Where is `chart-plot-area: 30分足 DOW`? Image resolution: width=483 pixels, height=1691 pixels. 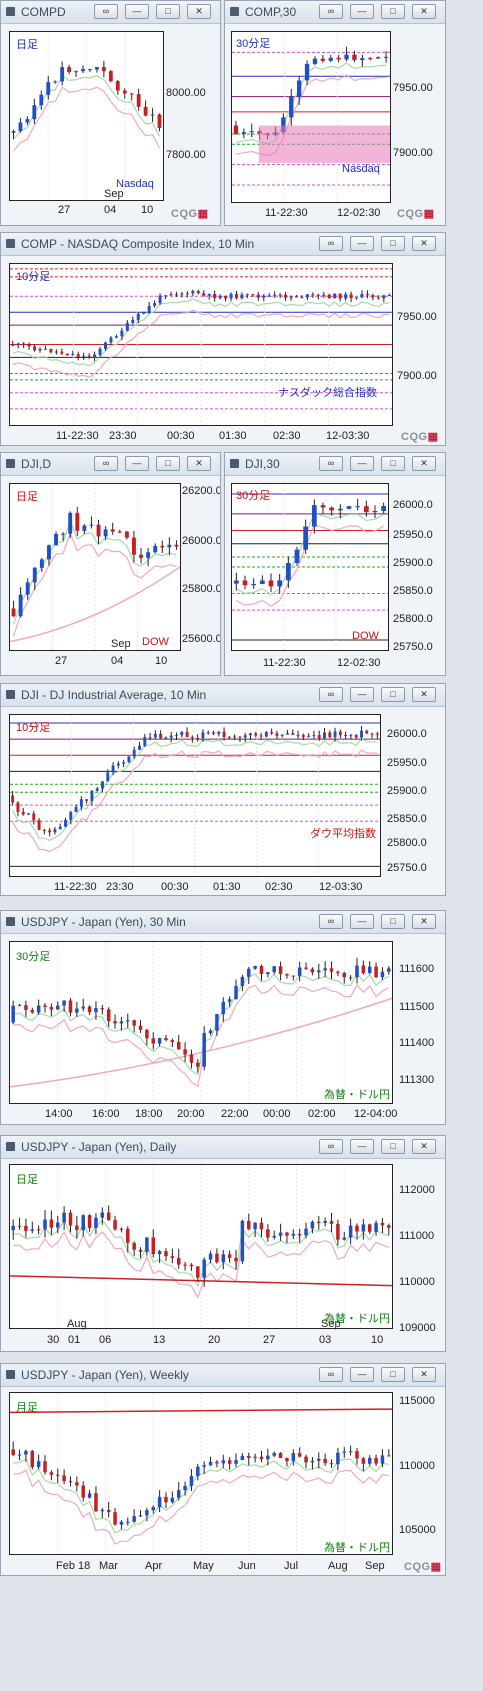 chart-plot-area: 30分足 DOW is located at coordinates (310, 567).